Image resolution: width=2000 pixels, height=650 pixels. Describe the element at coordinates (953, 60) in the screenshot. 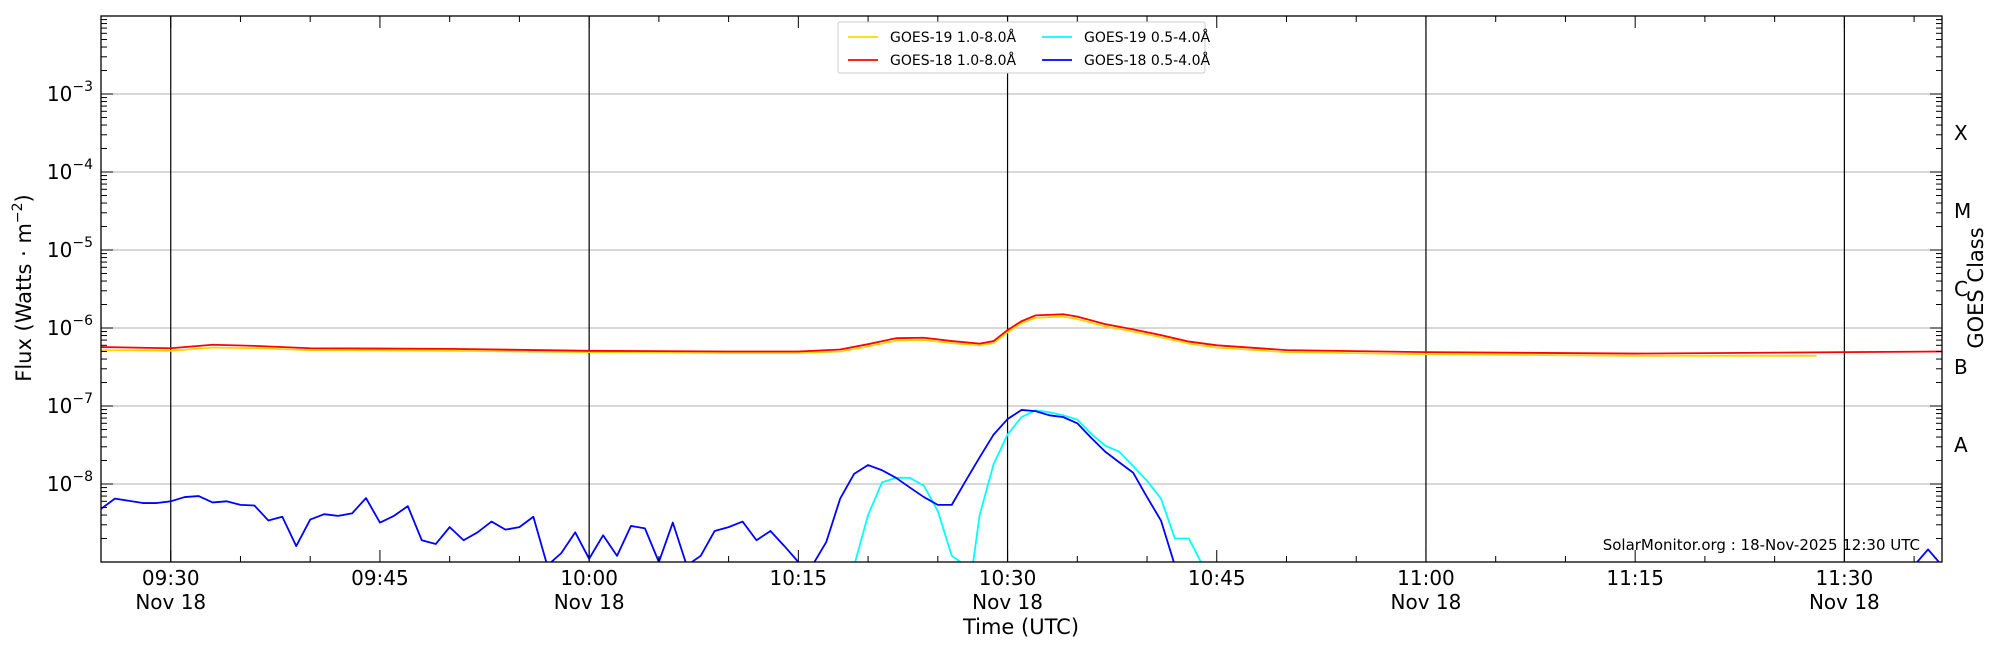

I see `legend-label-1: GOES-18 1.0-8.0Å` at that location.